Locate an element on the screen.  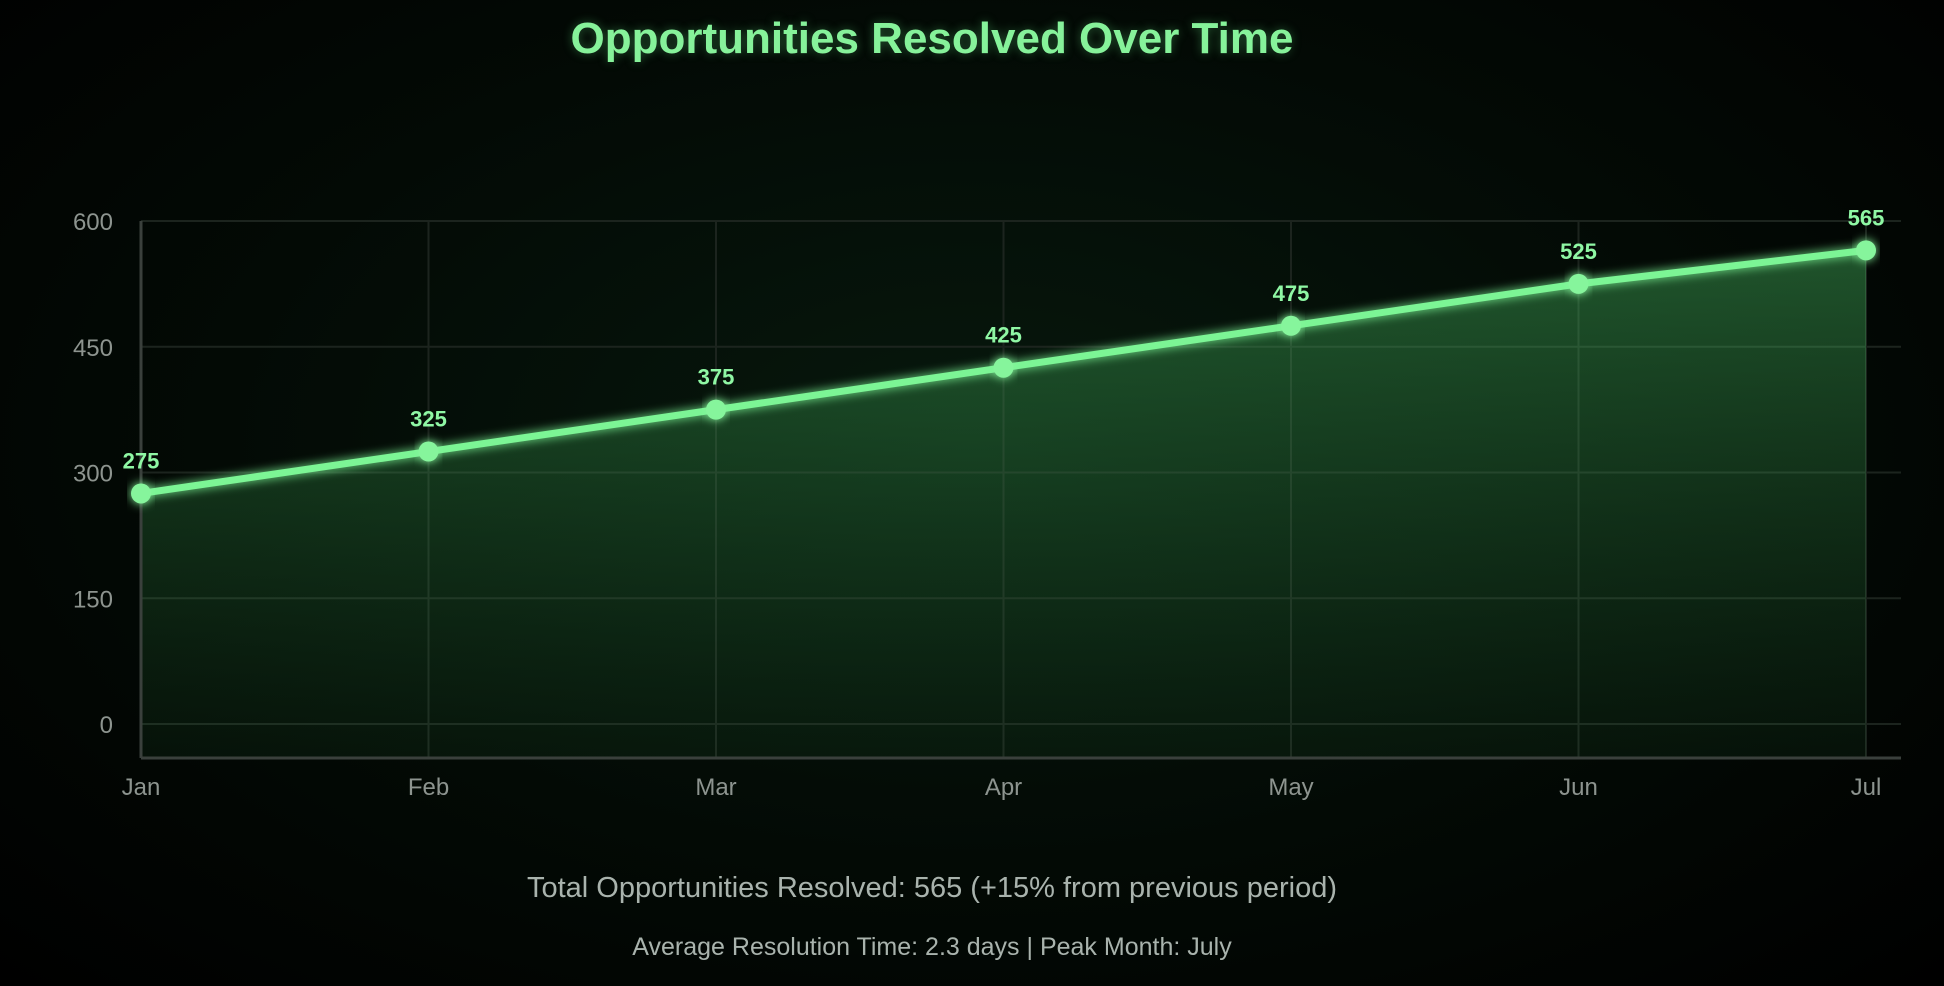
y-tick-label: 600 is located at coordinates (93, 222).